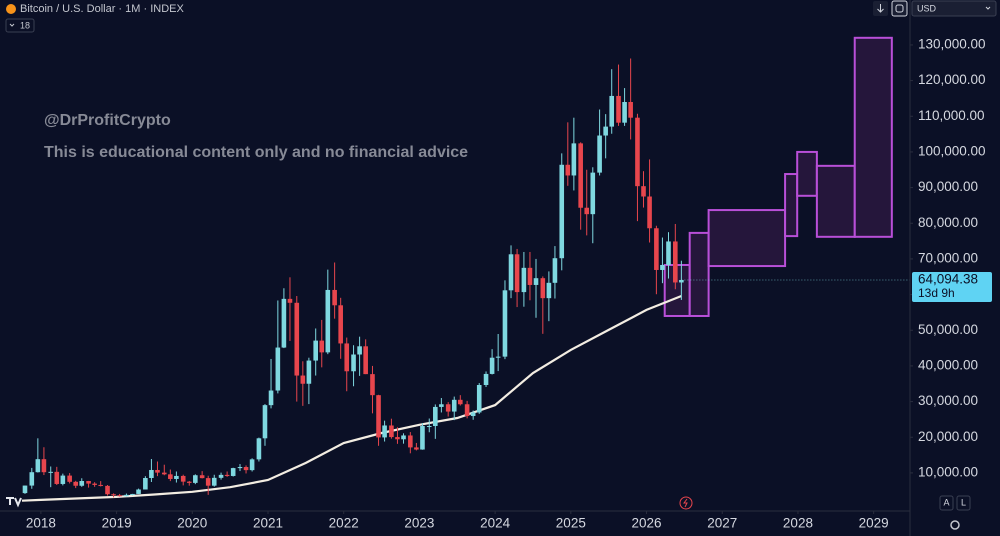 The width and height of the screenshot is (1000, 536). I want to click on y-tick-label: 130,000.00, so click(952, 43).